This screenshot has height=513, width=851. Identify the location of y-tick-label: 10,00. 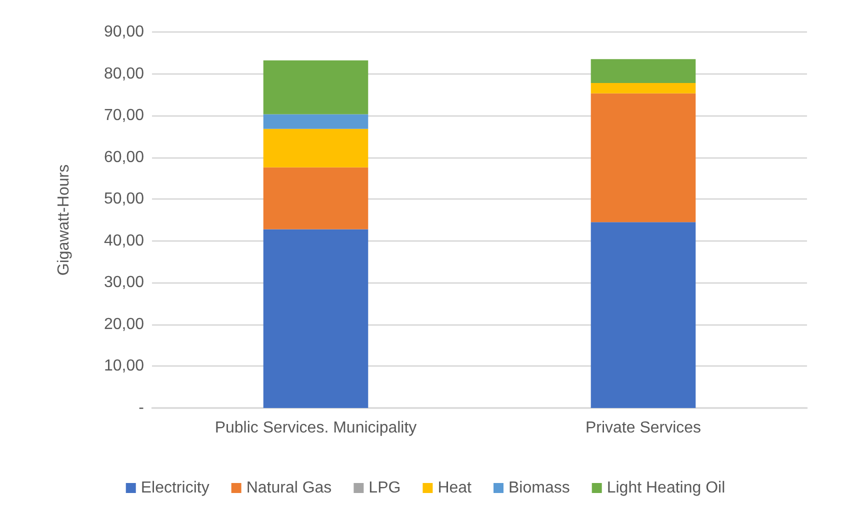
(124, 366).